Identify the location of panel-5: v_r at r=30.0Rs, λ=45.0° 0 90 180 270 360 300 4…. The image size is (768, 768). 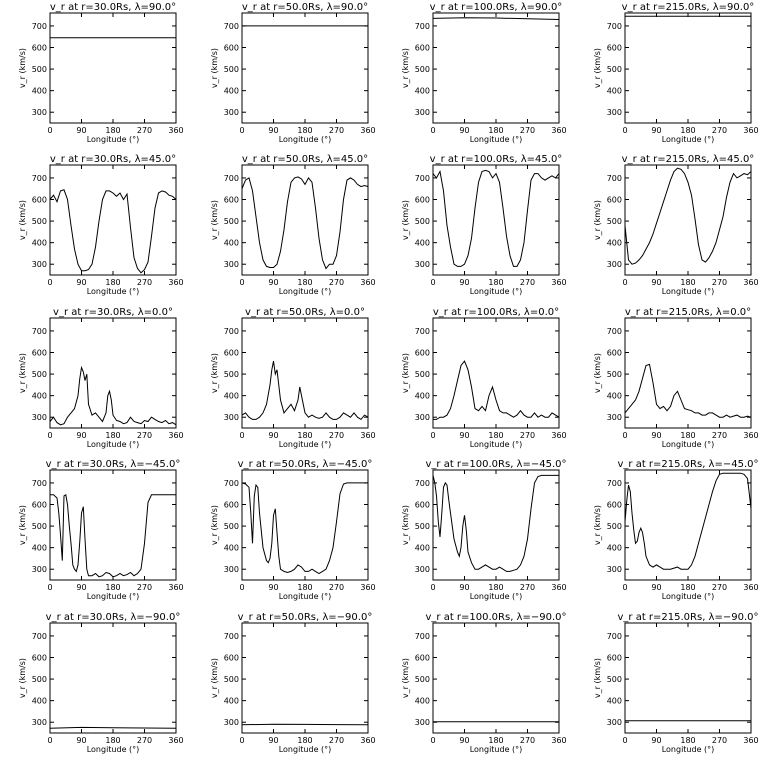
(101, 225).